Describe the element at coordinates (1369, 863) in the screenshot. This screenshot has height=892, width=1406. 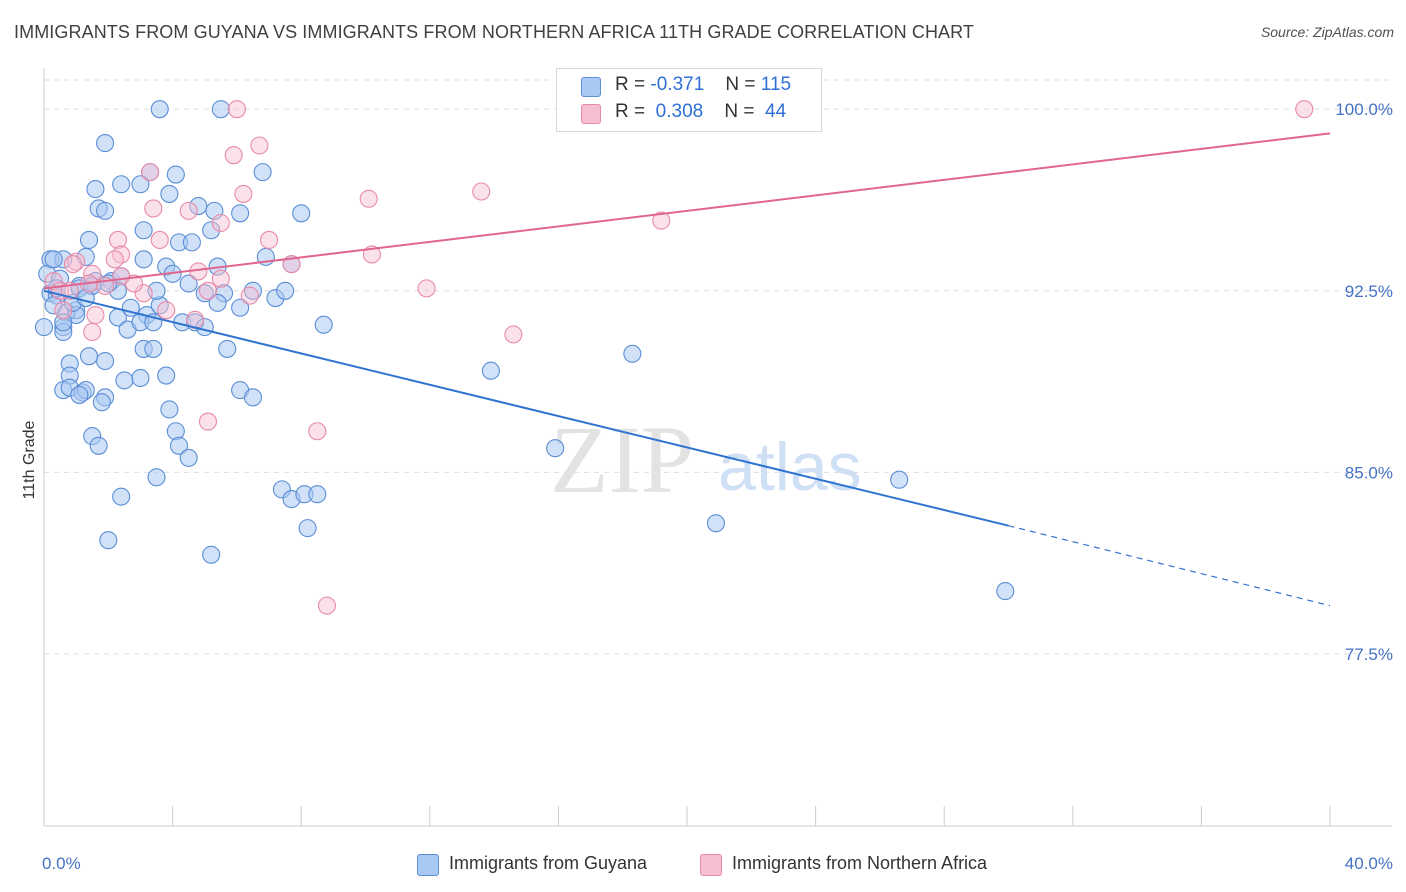
I see `x-tick-label: 40.0%` at that location.